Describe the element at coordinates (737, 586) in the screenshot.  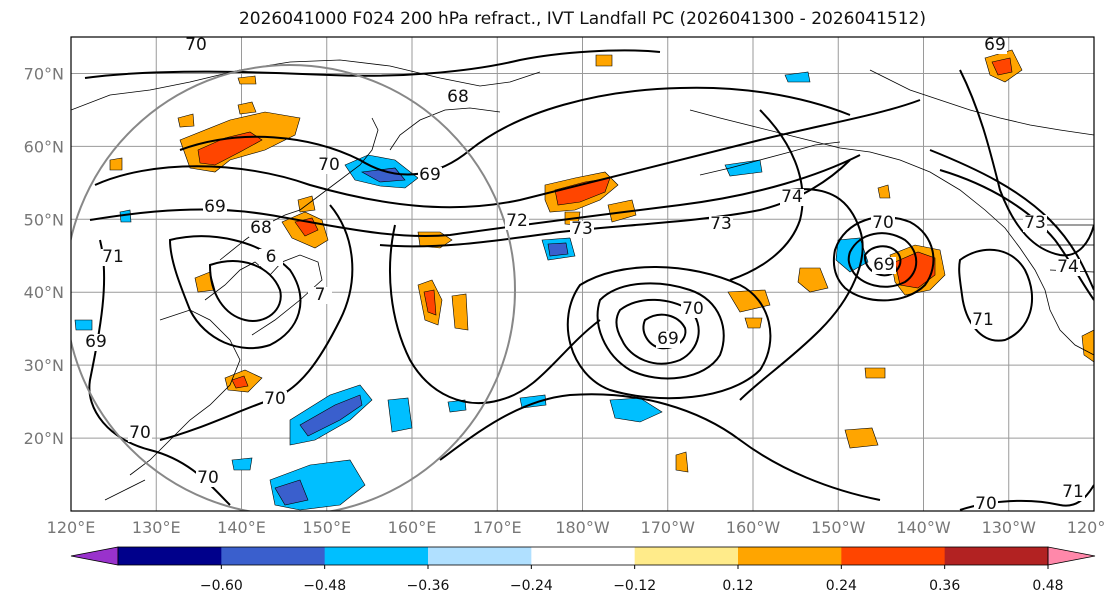
I see `colorbar-tick-label: 0.12` at that location.